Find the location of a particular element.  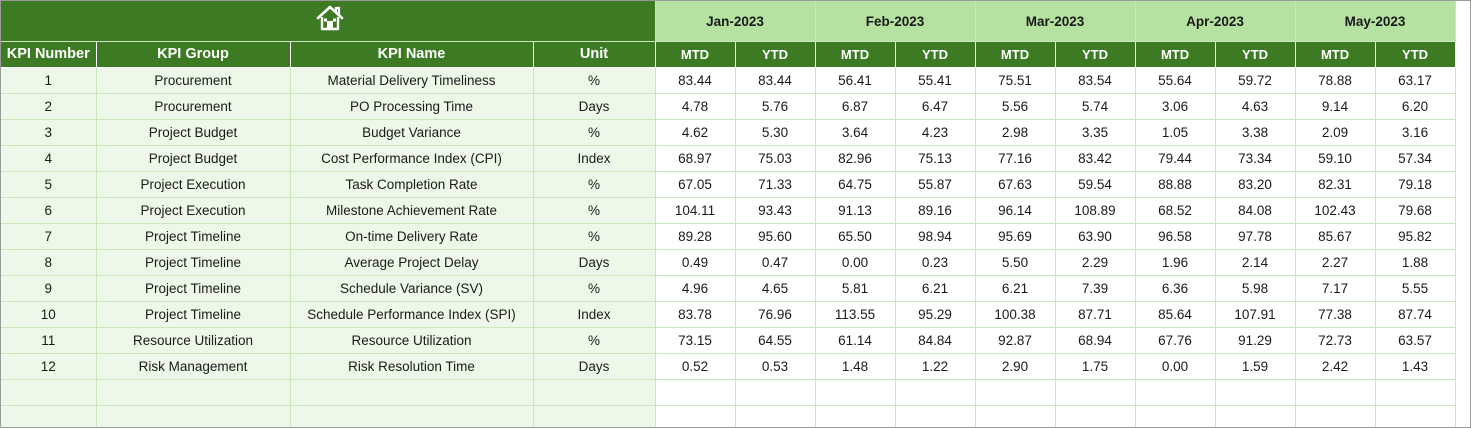

ytd-value-cell: 63.57 is located at coordinates (1415, 340).